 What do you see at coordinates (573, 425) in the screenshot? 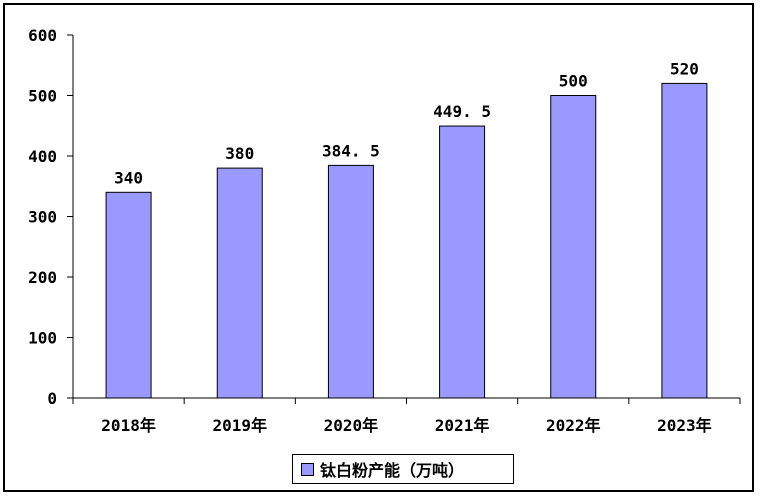
I see `x-tick-label-4: 2022年` at bounding box center [573, 425].